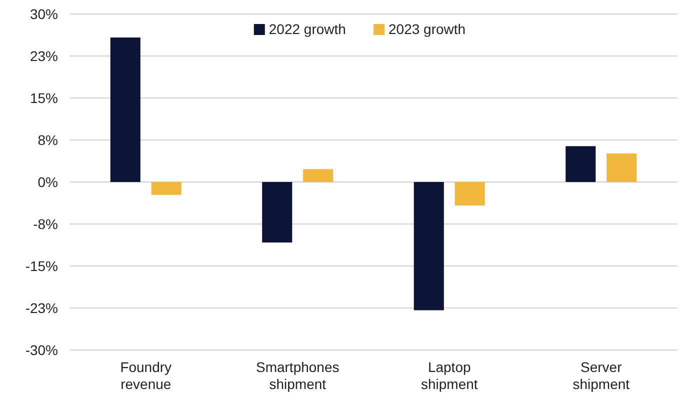 This screenshot has width=685, height=404. Describe the element at coordinates (449, 375) in the screenshot. I see `x-tick-label: Laptop shipment` at that location.